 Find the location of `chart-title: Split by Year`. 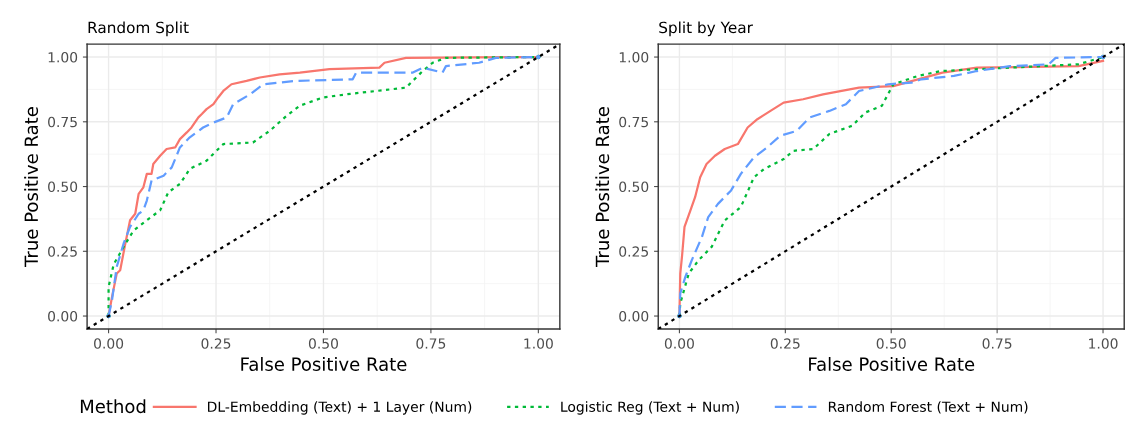

chart-title: Split by Year is located at coordinates (706, 29).